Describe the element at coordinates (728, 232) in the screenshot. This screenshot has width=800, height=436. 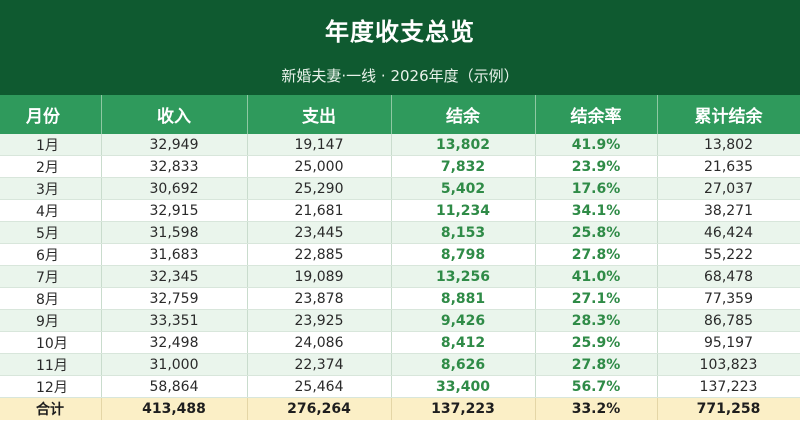
I see `cumulative-cell: 46,424` at that location.